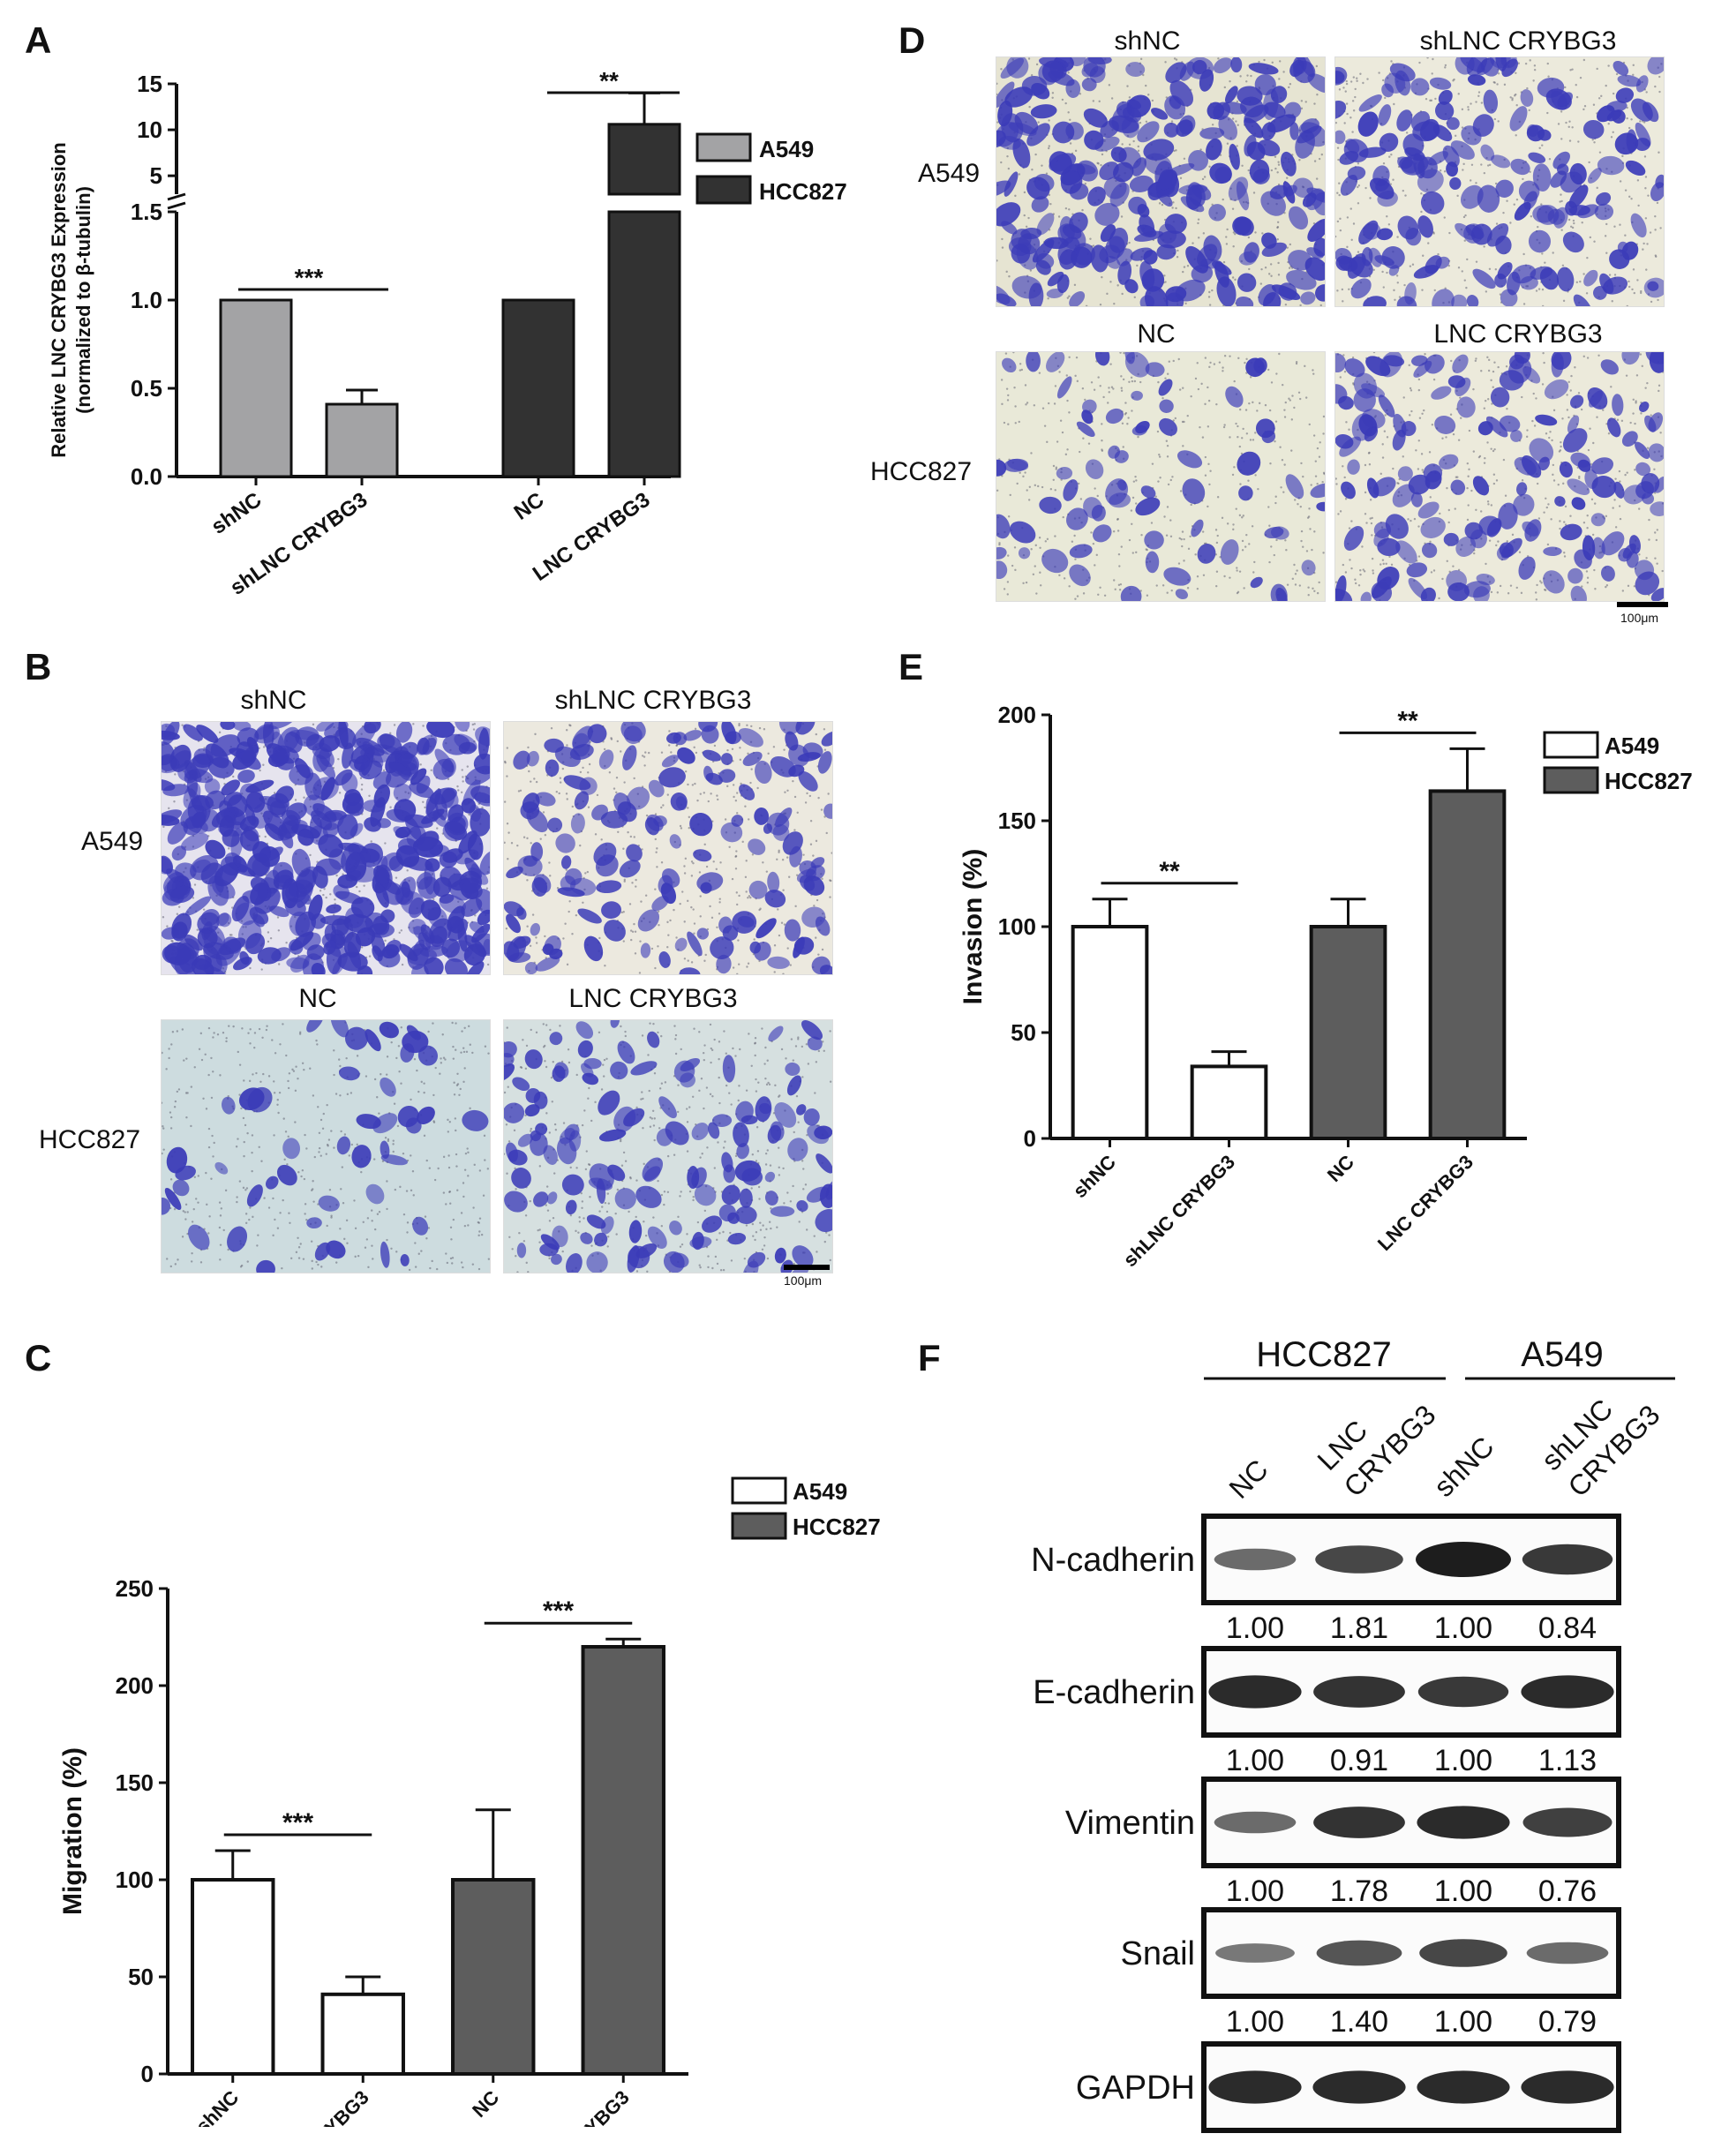 The width and height of the screenshot is (1714, 2156). I want to click on scale-label-b: 100μm, so click(803, 1281).